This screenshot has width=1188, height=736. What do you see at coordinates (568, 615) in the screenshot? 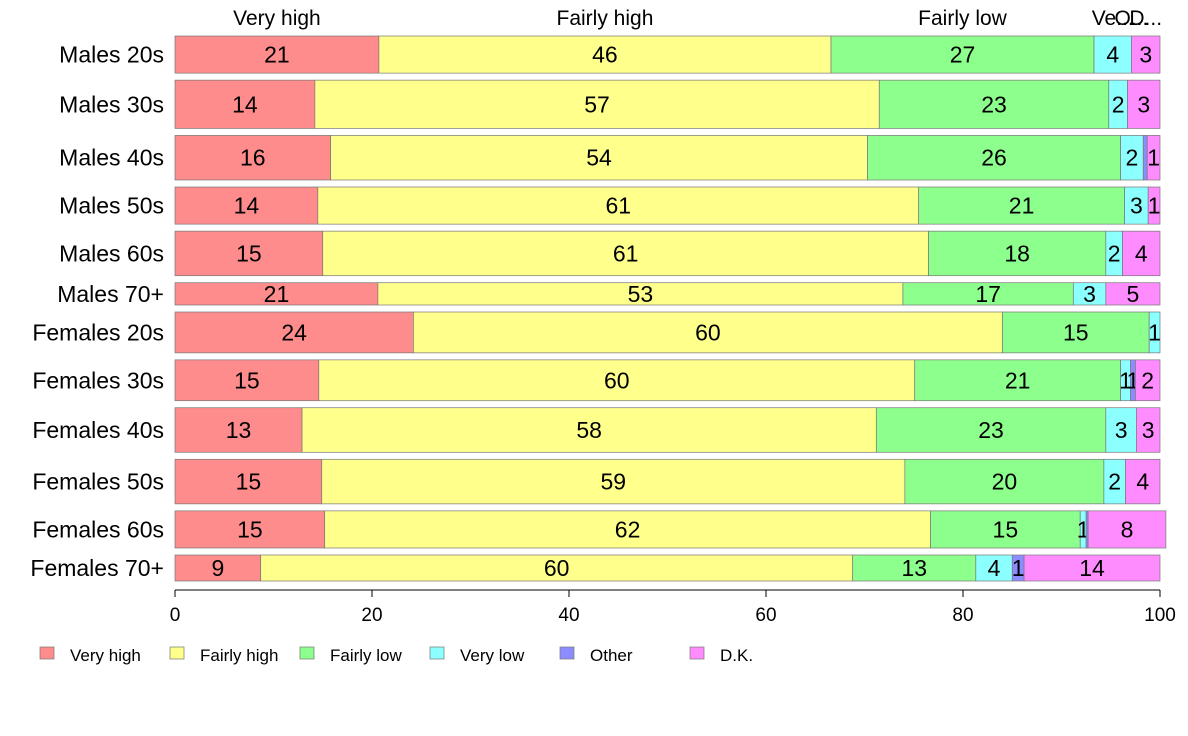
I see `x-tick-label-40: 40` at bounding box center [568, 615].